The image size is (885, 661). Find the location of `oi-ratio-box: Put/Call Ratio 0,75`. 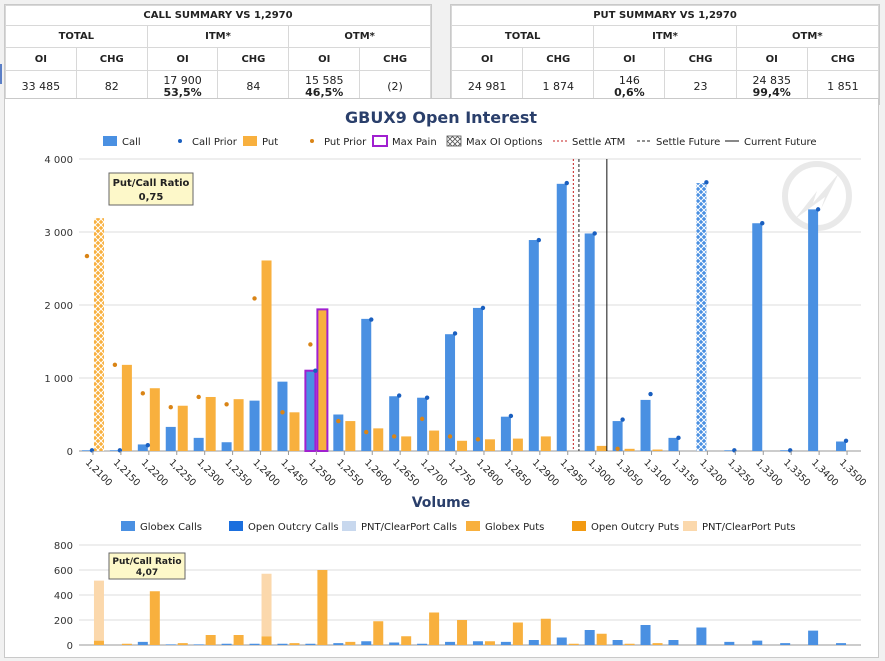

oi-ratio-box: Put/Call Ratio 0,75 is located at coordinates (151, 189).